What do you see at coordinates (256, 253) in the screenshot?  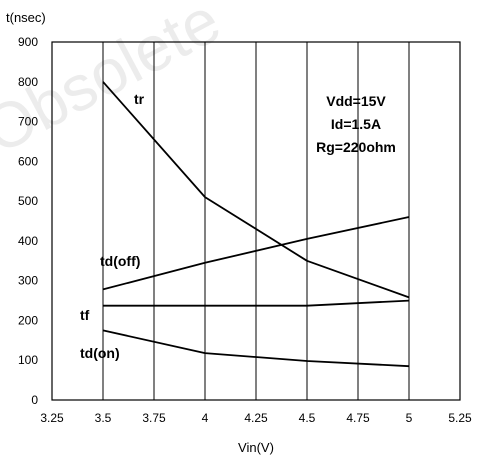 I see `series-line-td-off` at bounding box center [256, 253].